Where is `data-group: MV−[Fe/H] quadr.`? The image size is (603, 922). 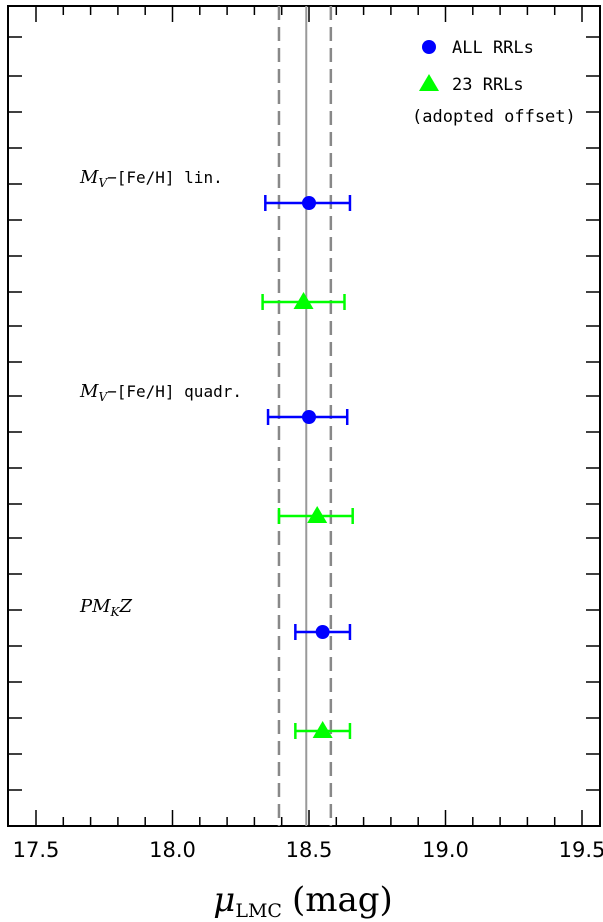 data-group: MV−[Fe/H] quadr. is located at coordinates (216, 452).